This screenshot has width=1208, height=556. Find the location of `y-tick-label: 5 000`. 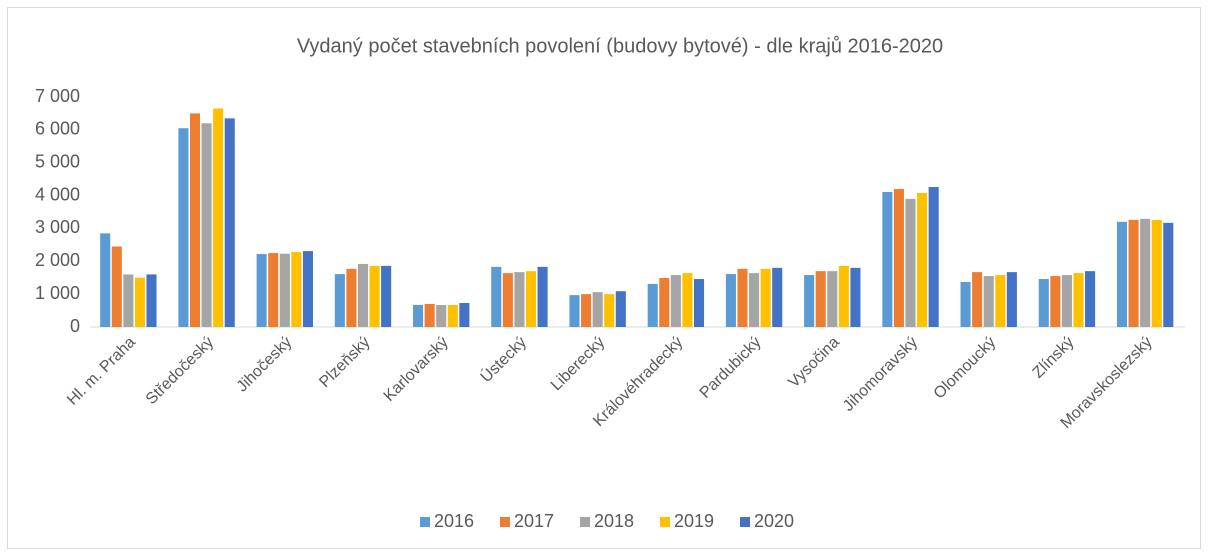

y-tick-label: 5 000 is located at coordinates (57, 161).